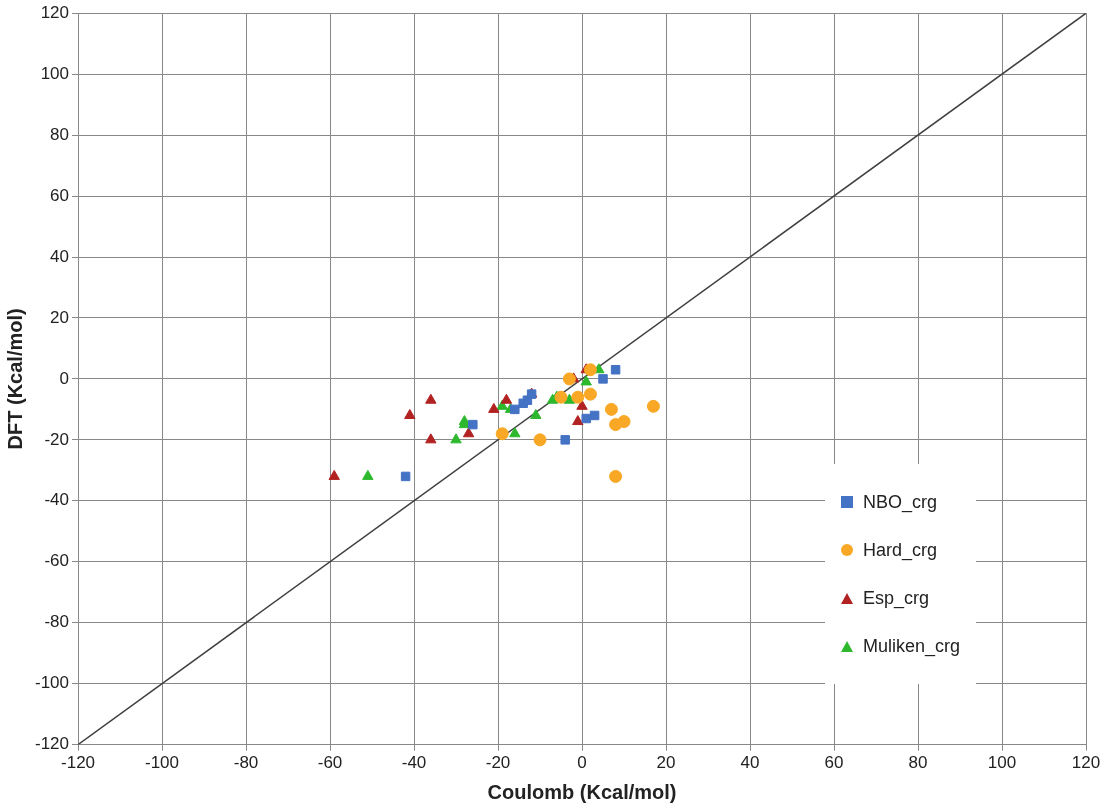 The width and height of the screenshot is (1106, 809). What do you see at coordinates (918, 763) in the screenshot?
I see `x-tick-label: 80` at bounding box center [918, 763].